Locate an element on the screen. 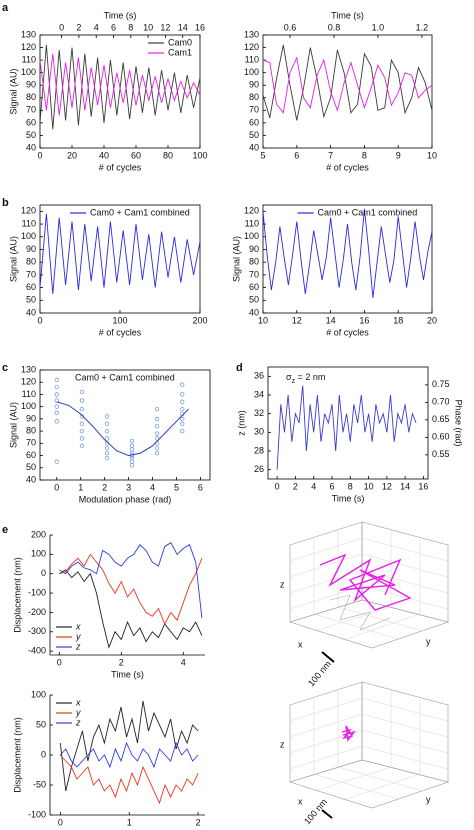 The image size is (474, 830). plot-frame is located at coordinates (125, 425).